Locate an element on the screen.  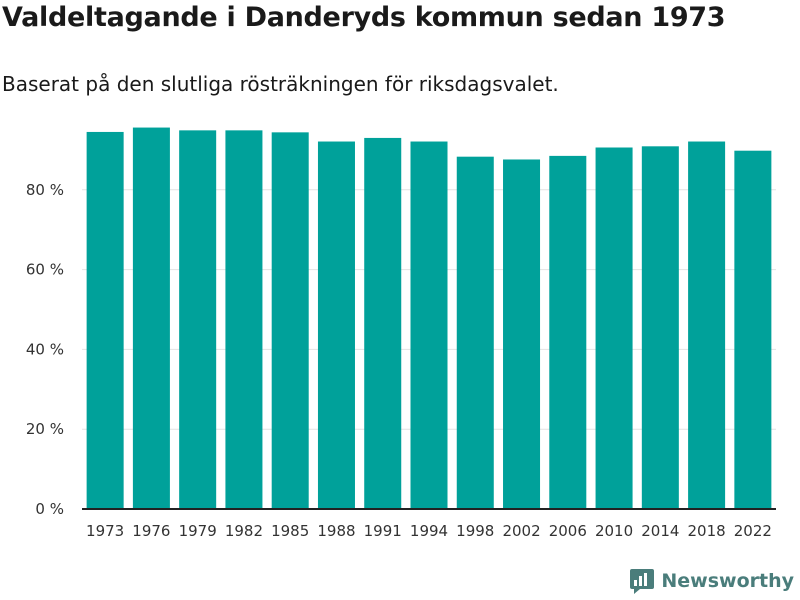
x-tick-label-2010: 2010 is located at coordinates (614, 531).